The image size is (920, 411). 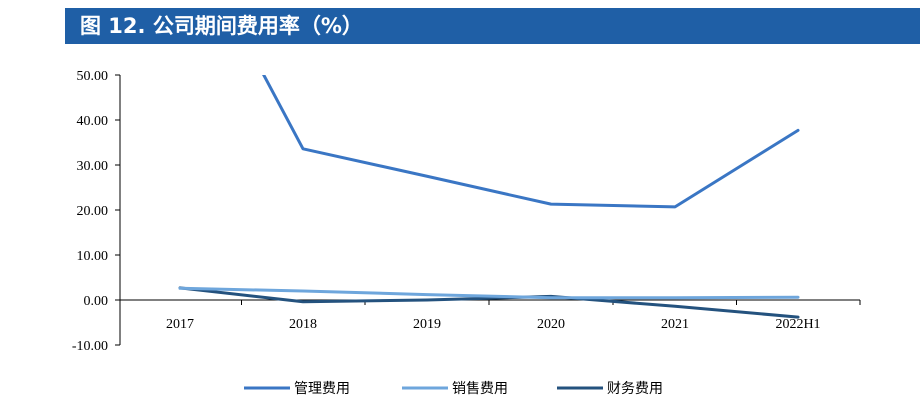 I want to click on x-tick-label: 2018, so click(x=303, y=324).